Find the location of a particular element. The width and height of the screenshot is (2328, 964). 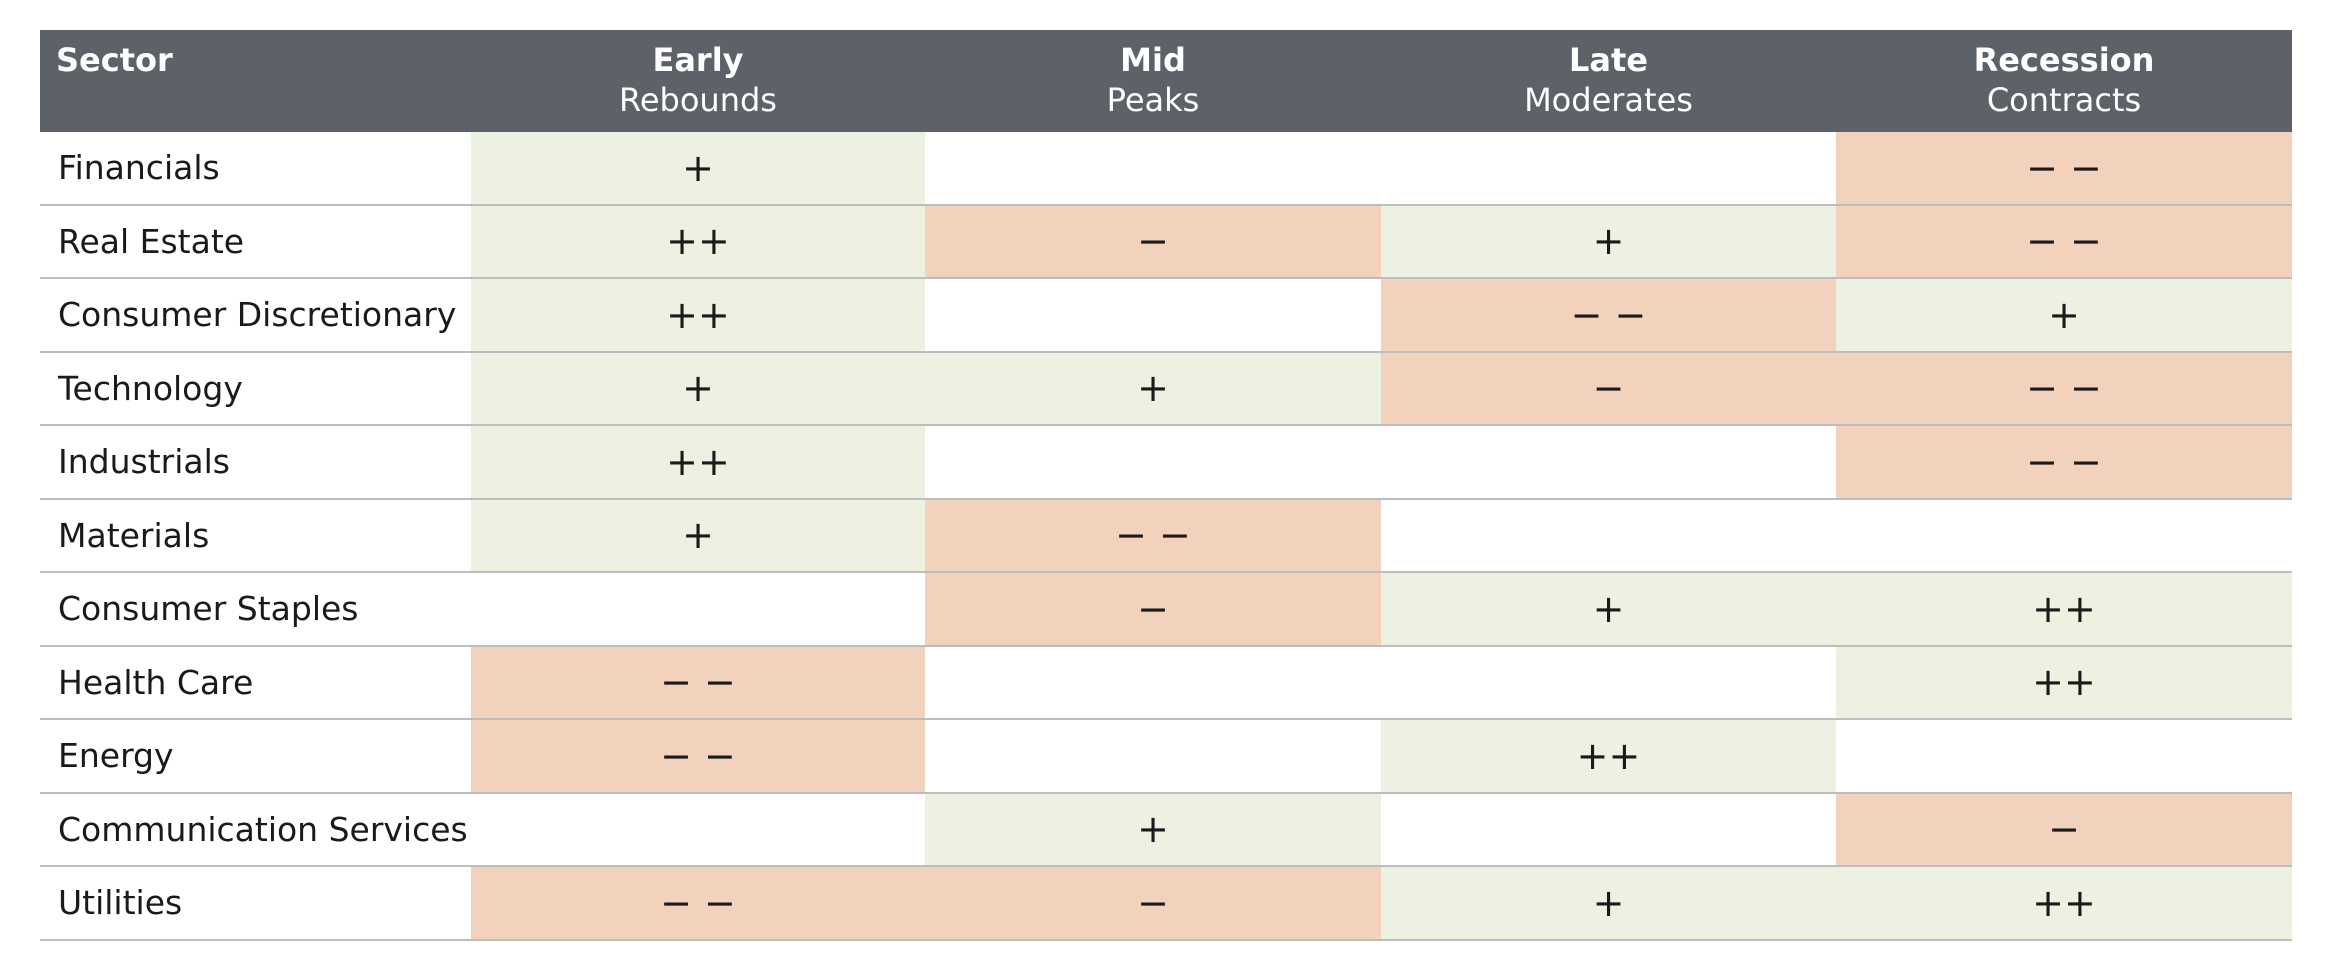

header-cell: Mid Peaks is located at coordinates (1153, 81).